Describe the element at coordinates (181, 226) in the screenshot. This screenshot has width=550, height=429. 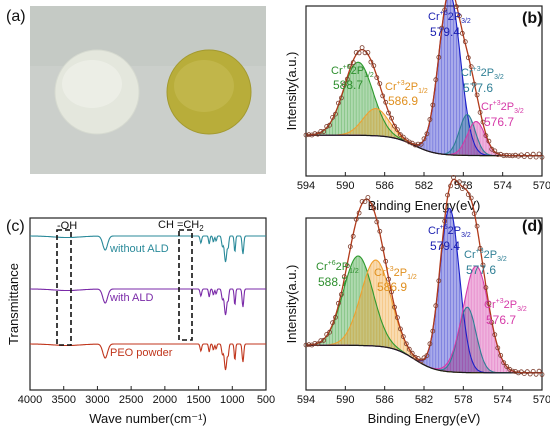
I see `annotation-ch: CH =CH2` at that location.